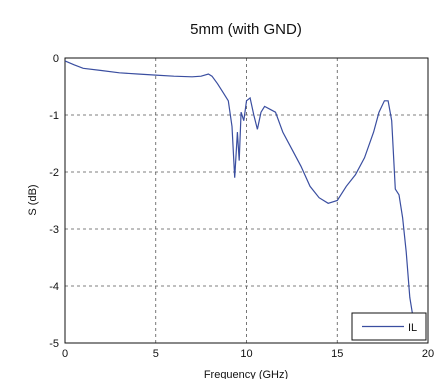 Image resolution: width=439 pixels, height=379 pixels. What do you see at coordinates (56, 59) in the screenshot?
I see `y-tick-label: 0` at bounding box center [56, 59].